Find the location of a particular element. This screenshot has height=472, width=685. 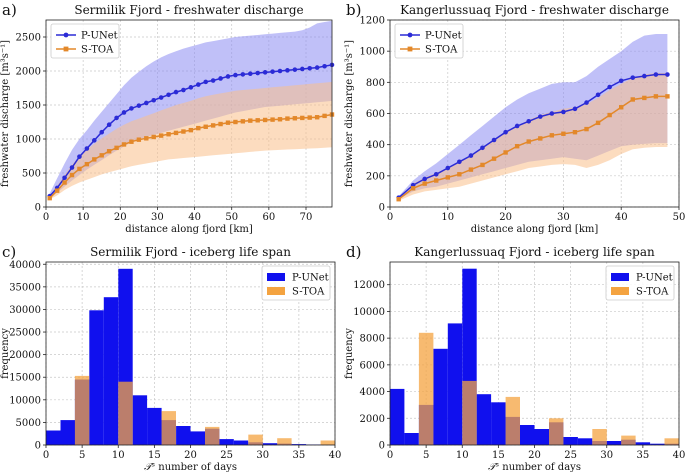

panel-a-xtick-label-3: 30 is located at coordinates (157, 217).